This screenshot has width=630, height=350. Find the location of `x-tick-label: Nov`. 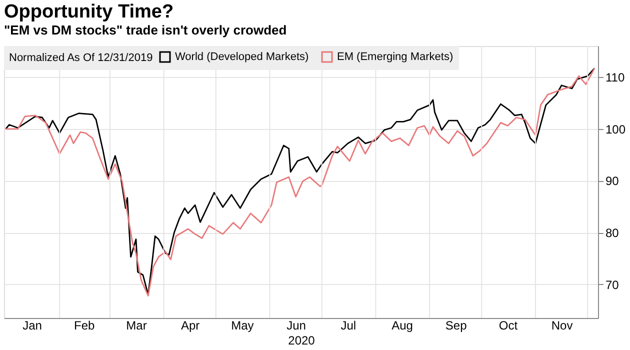

x-tick-label: Nov is located at coordinates (562, 325).